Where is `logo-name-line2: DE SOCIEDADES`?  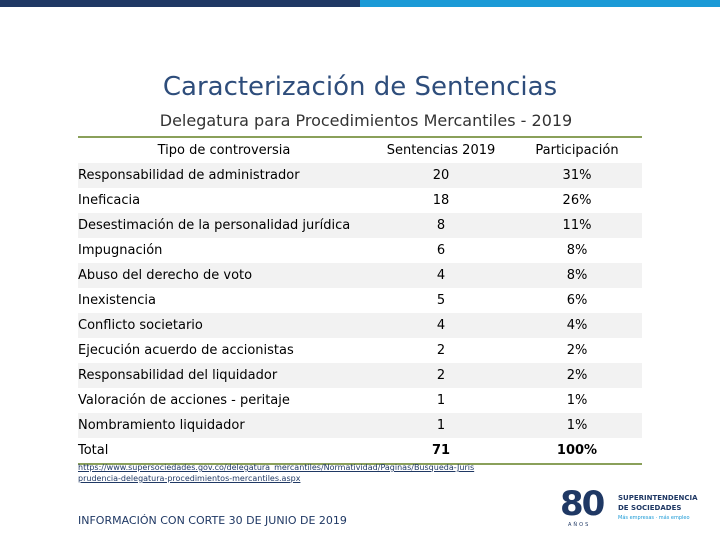
logo-name-line2: DE SOCIEDADES is located at coordinates (650, 508).